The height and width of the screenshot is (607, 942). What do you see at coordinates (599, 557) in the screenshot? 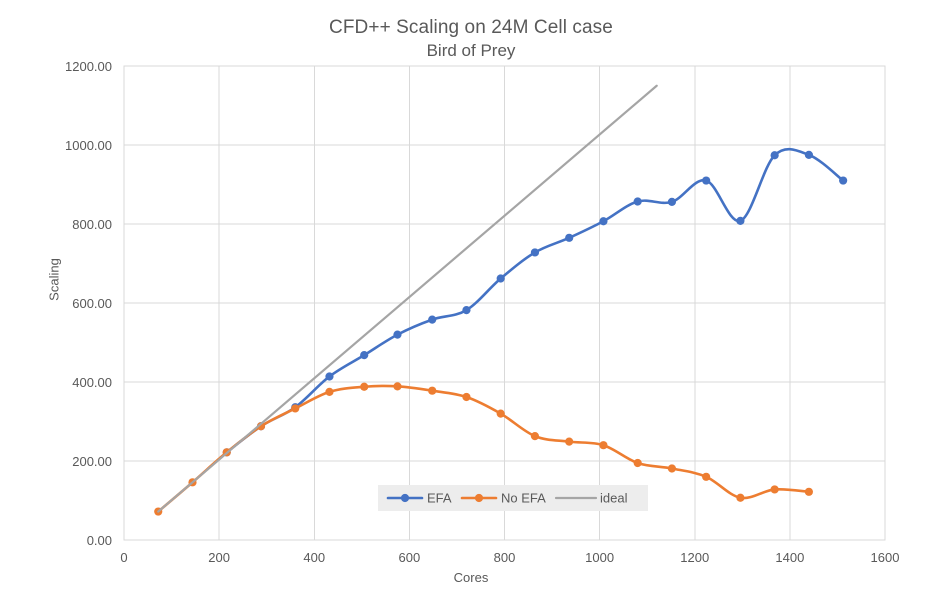
I see `x-tick-label: 1000` at bounding box center [599, 557].